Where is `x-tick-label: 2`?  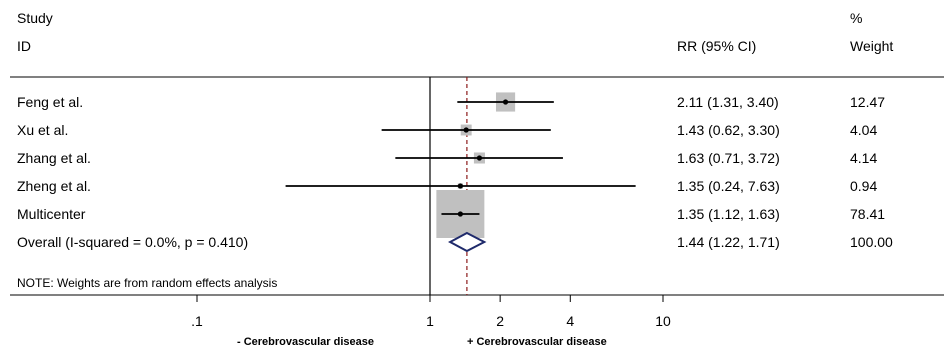
x-tick-label: 2 is located at coordinates (500, 321).